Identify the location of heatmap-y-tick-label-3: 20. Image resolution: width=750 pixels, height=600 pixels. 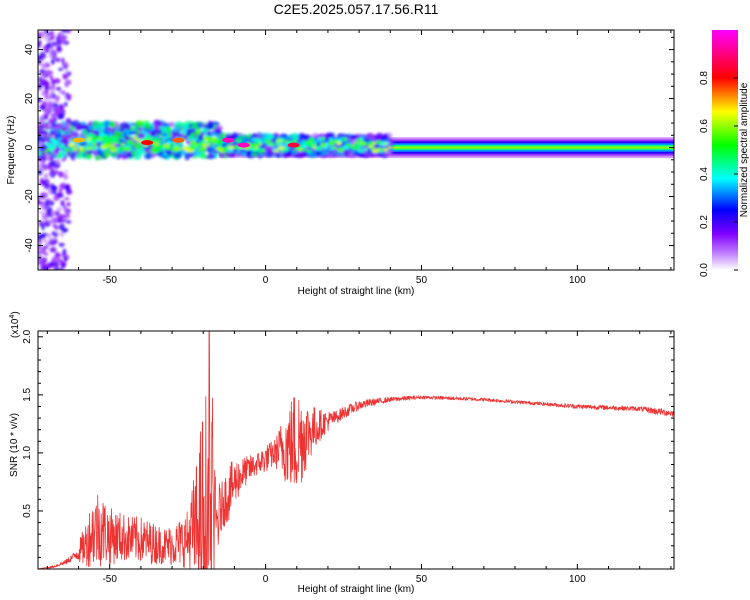
(29, 99).